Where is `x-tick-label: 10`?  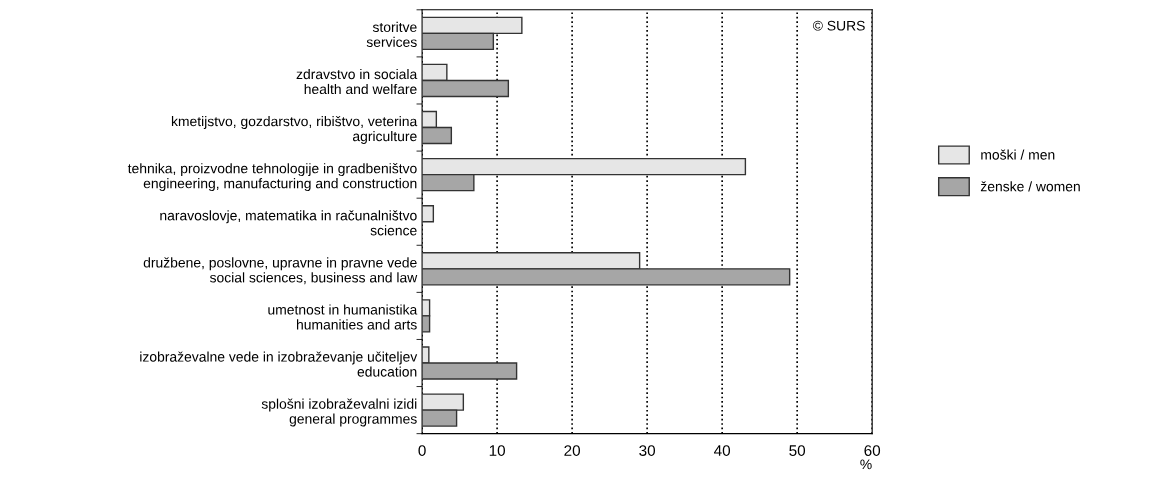 x-tick-label: 10 is located at coordinates (497, 450).